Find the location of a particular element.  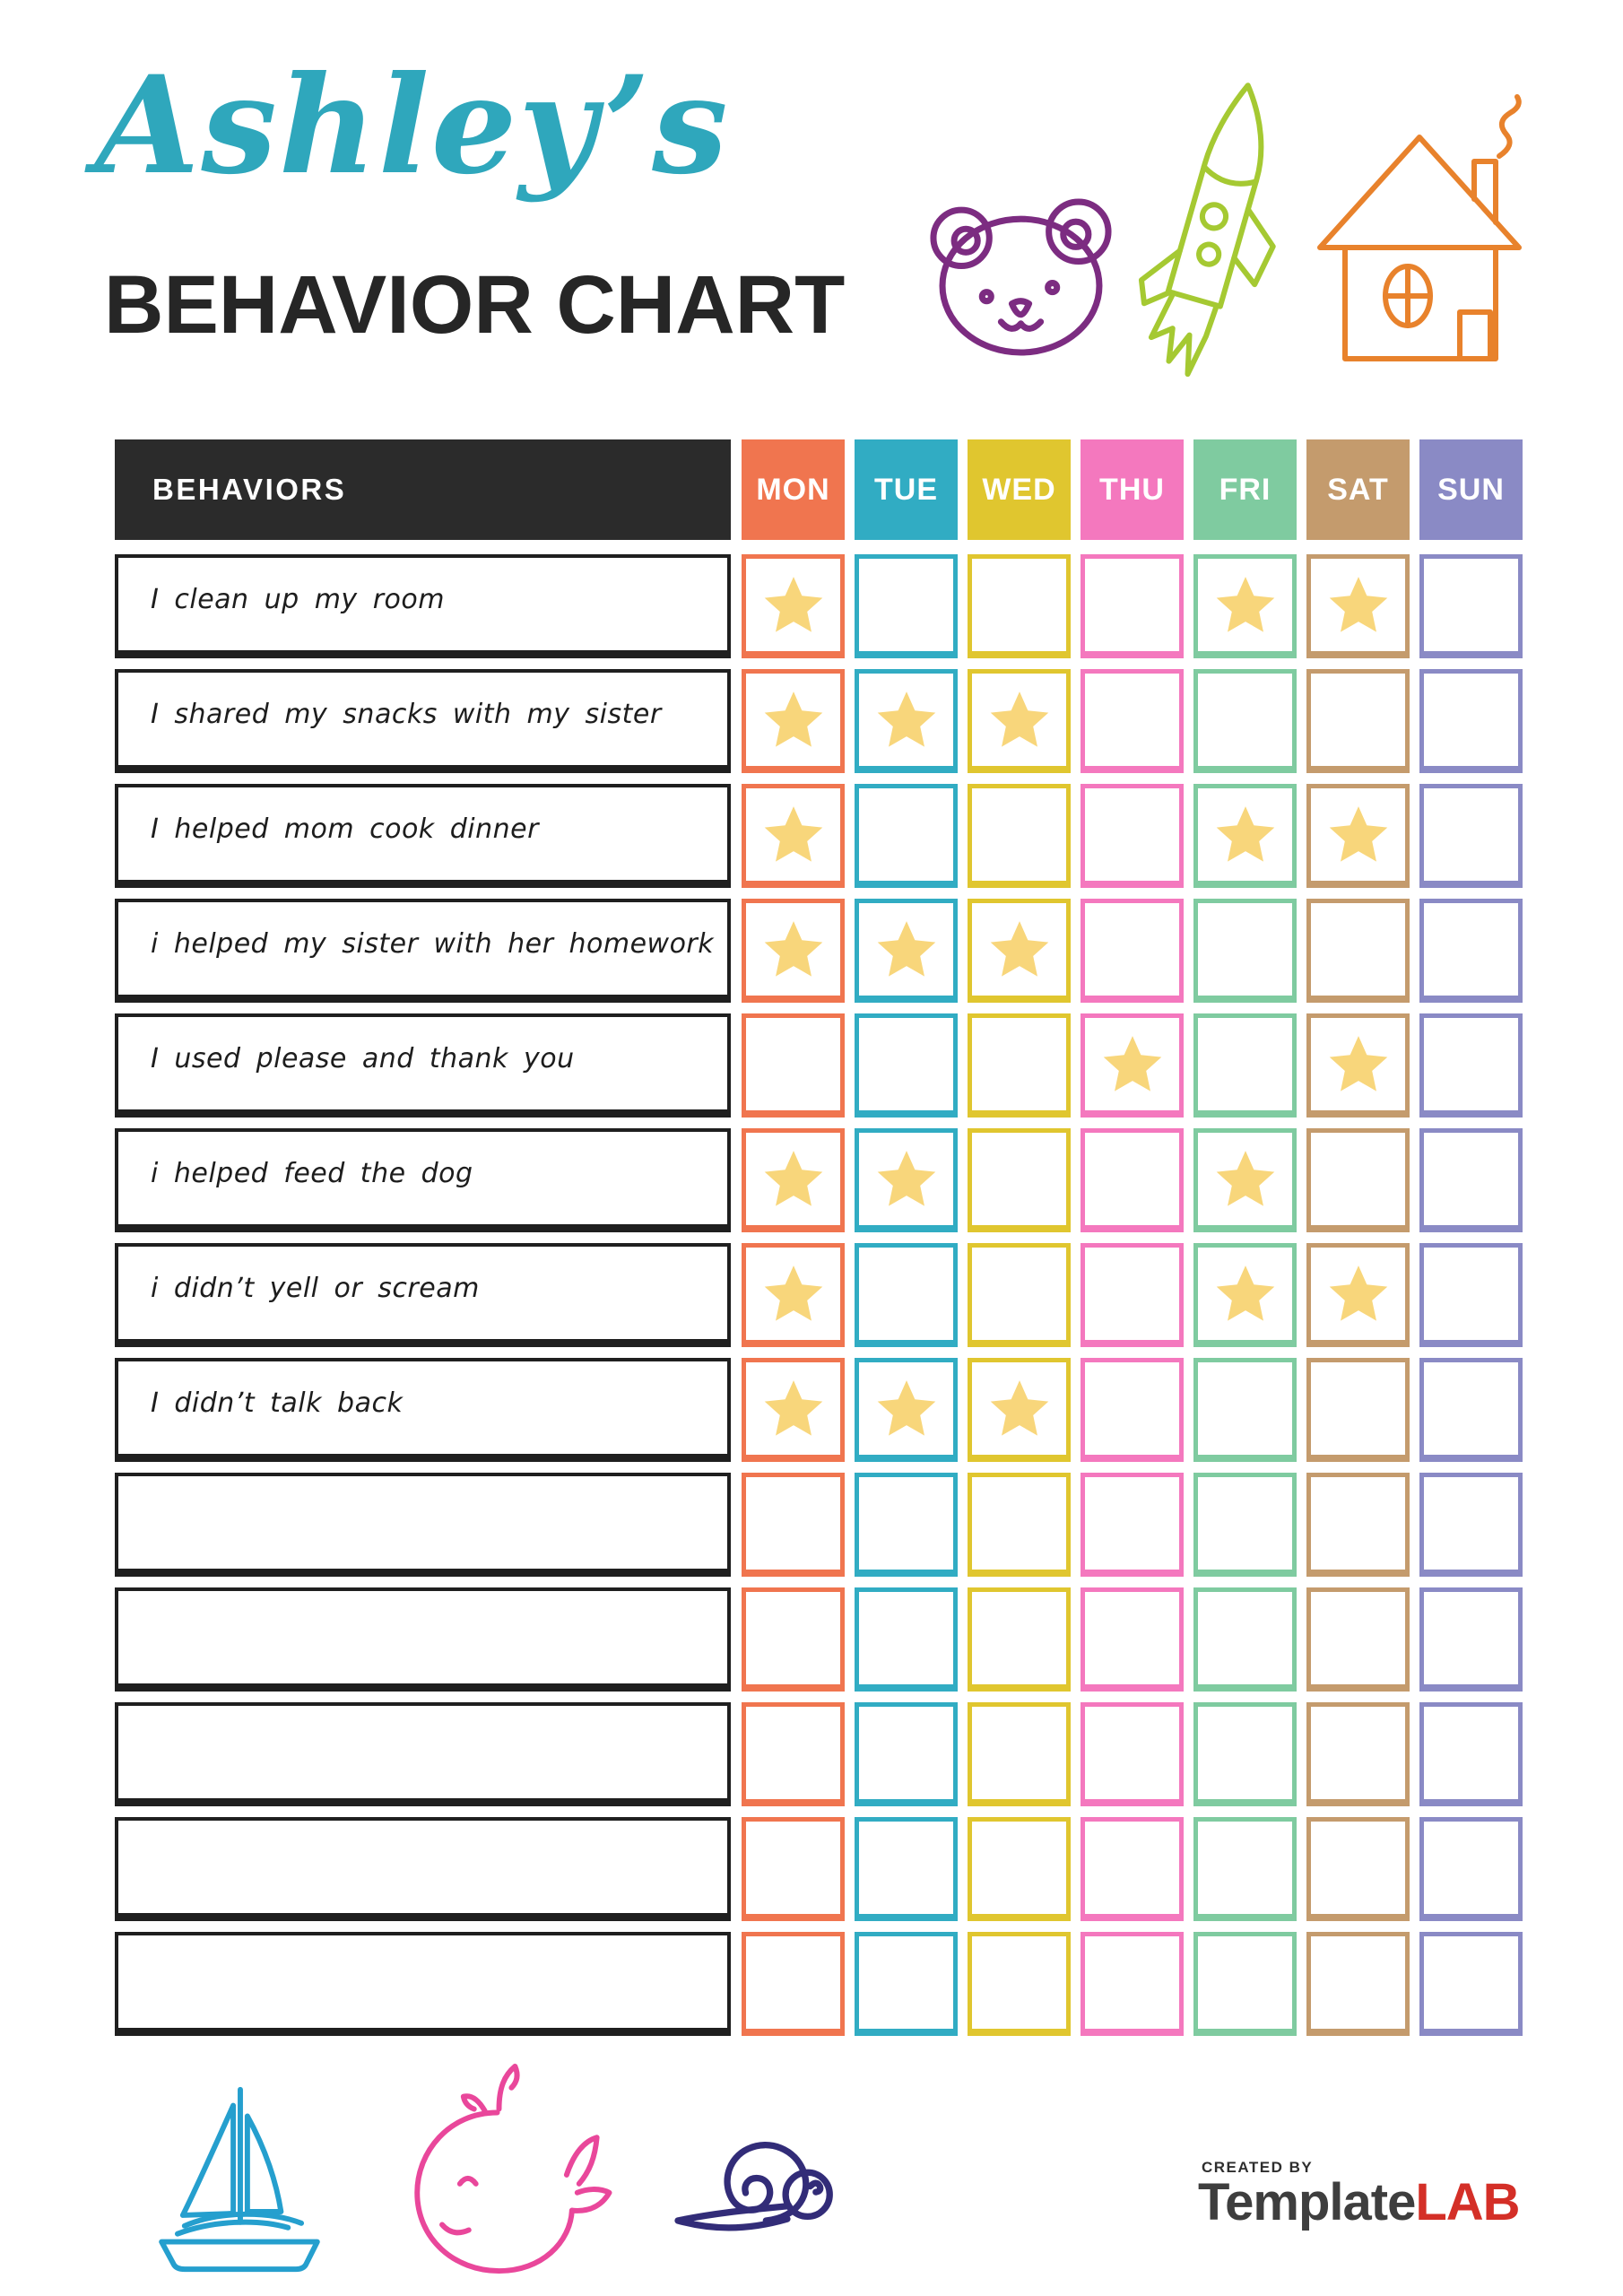

table-row: i helped my sister with her homework is located at coordinates (820, 951).